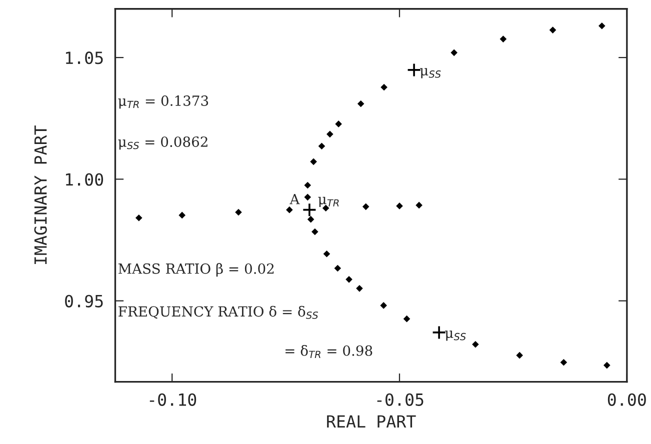 This screenshot has width=651, height=444. Describe the element at coordinates (218, 312) in the screenshot. I see `annotation: FREQUENCY RATIO δ = δ$_{SS}$` at that location.